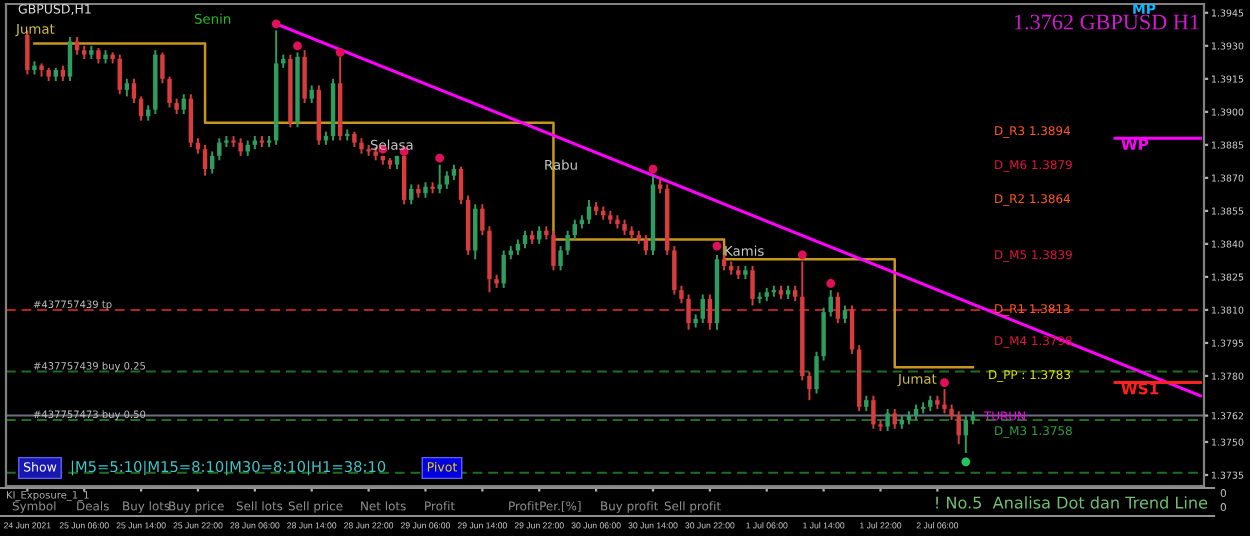 This screenshot has width=1250, height=536. Describe the element at coordinates (1072, 502) in the screenshot. I see `text: ! No.5 Analisa Dot dan Trend Line` at that location.